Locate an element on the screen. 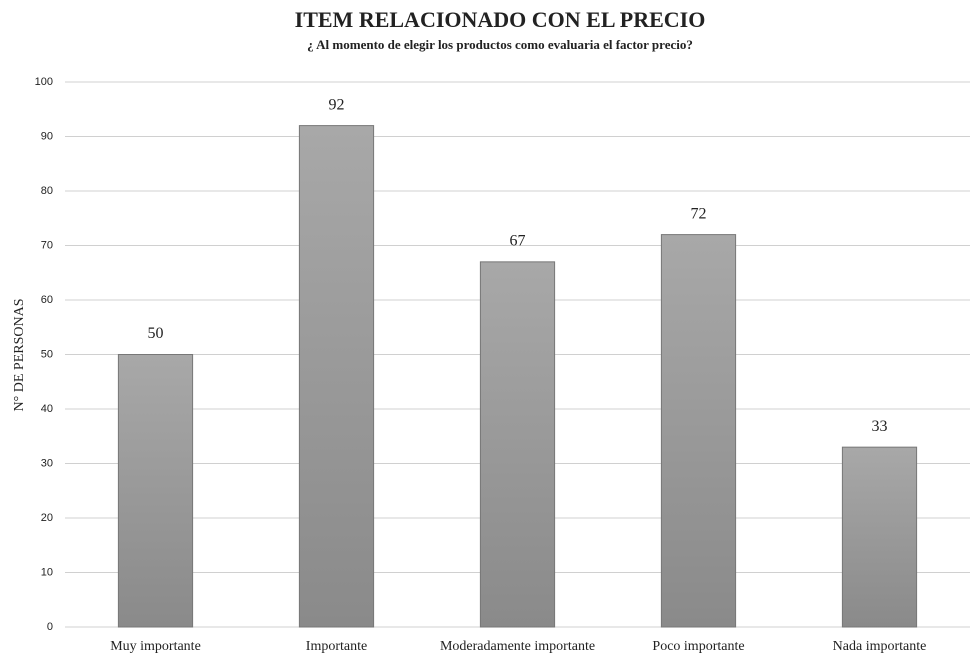 Image resolution: width=975 pixels, height=659 pixels. y-tick-label: 20 is located at coordinates (47, 518).